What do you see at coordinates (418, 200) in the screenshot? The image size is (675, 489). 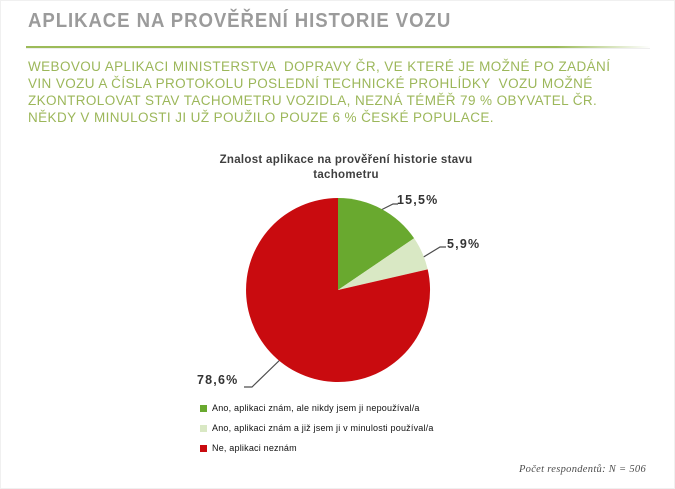 I see `pie-label-ano-neuzival: 15,5%` at bounding box center [418, 200].